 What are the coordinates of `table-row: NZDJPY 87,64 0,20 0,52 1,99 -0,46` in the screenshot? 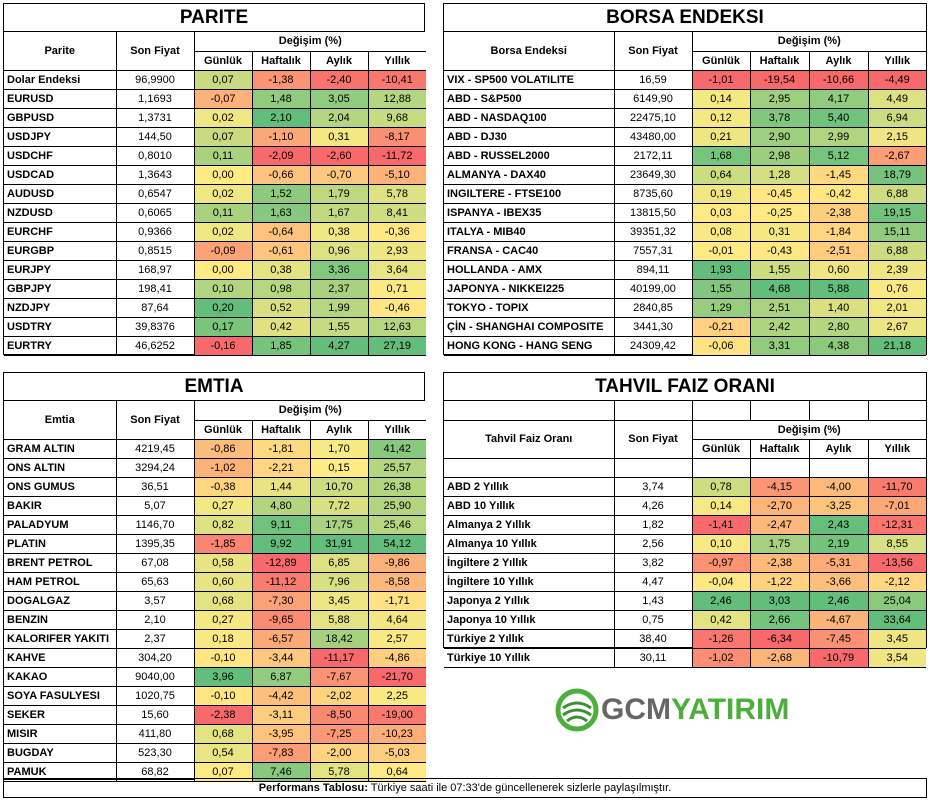 It's located at (215, 307).